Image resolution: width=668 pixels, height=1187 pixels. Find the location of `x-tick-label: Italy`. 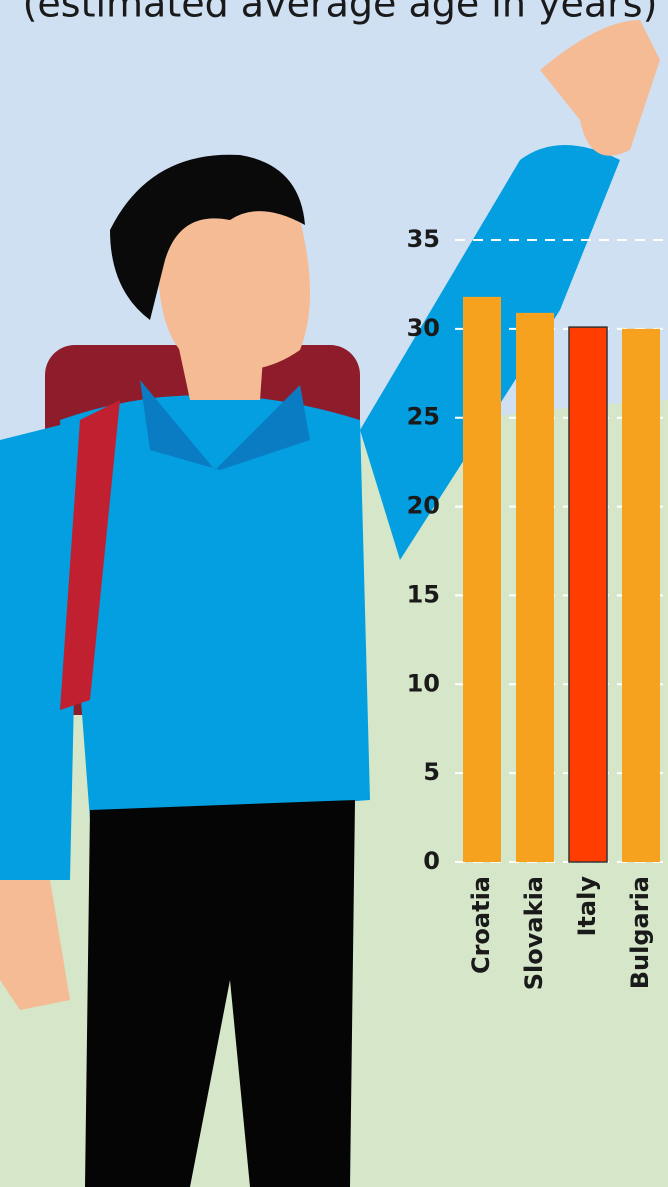

x-tick-label: Italy is located at coordinates (587, 906).